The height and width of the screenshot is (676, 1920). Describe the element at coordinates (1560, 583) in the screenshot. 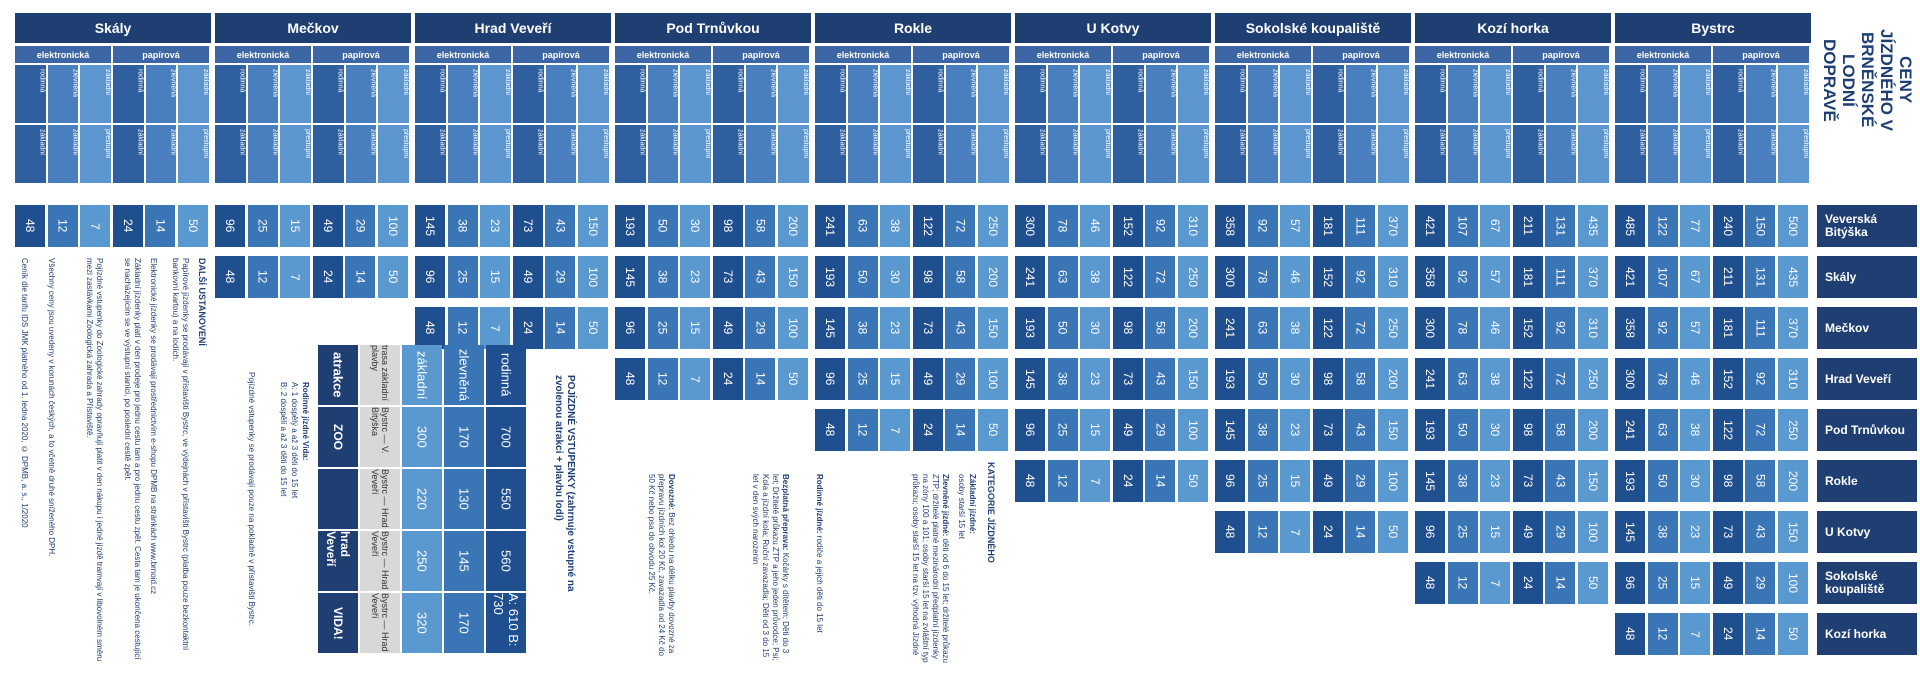

I see `fare-cell: 14` at that location.